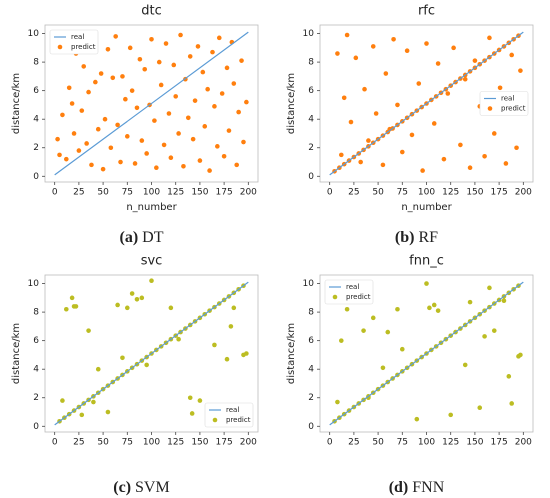 The width and height of the screenshot is (550, 498). I want to click on y-tick-label: 0, so click(311, 177).